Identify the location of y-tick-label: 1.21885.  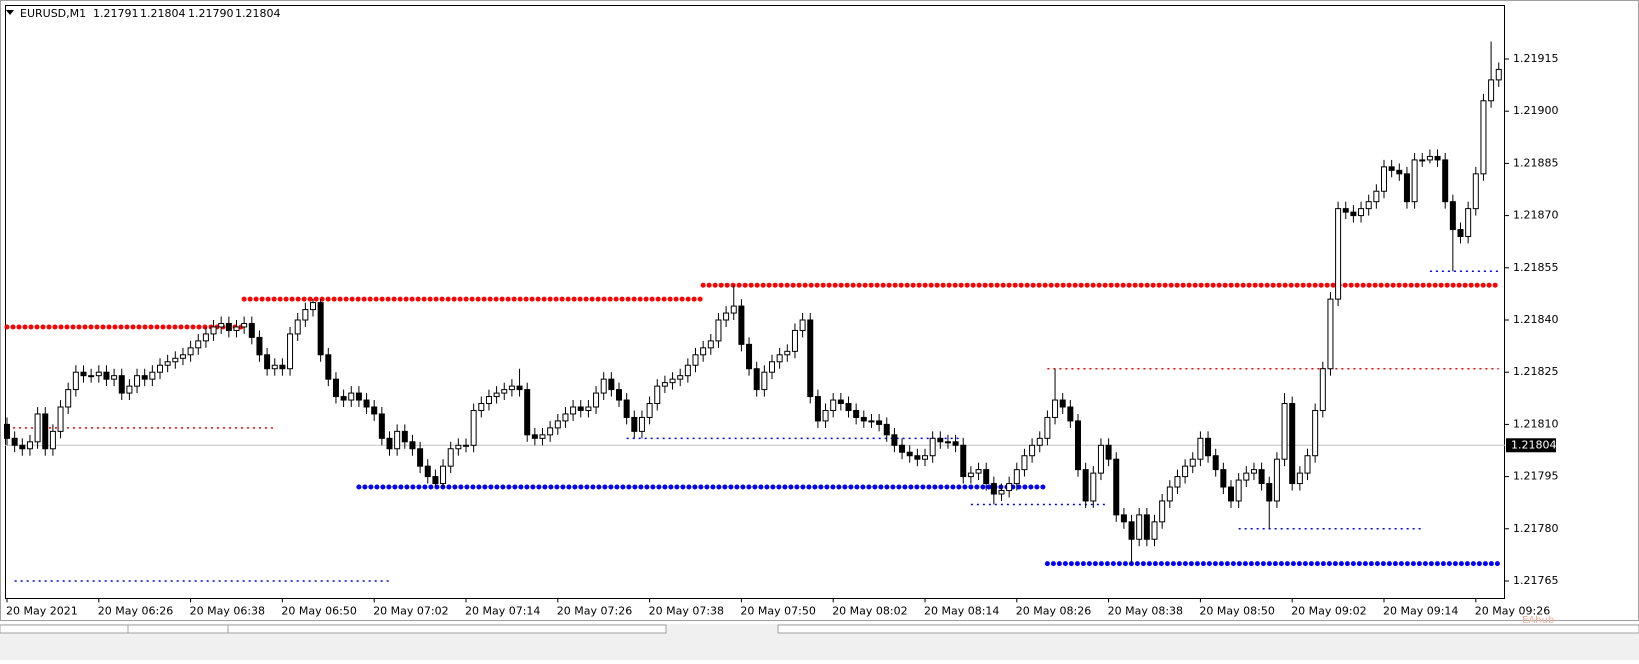
(1536, 162).